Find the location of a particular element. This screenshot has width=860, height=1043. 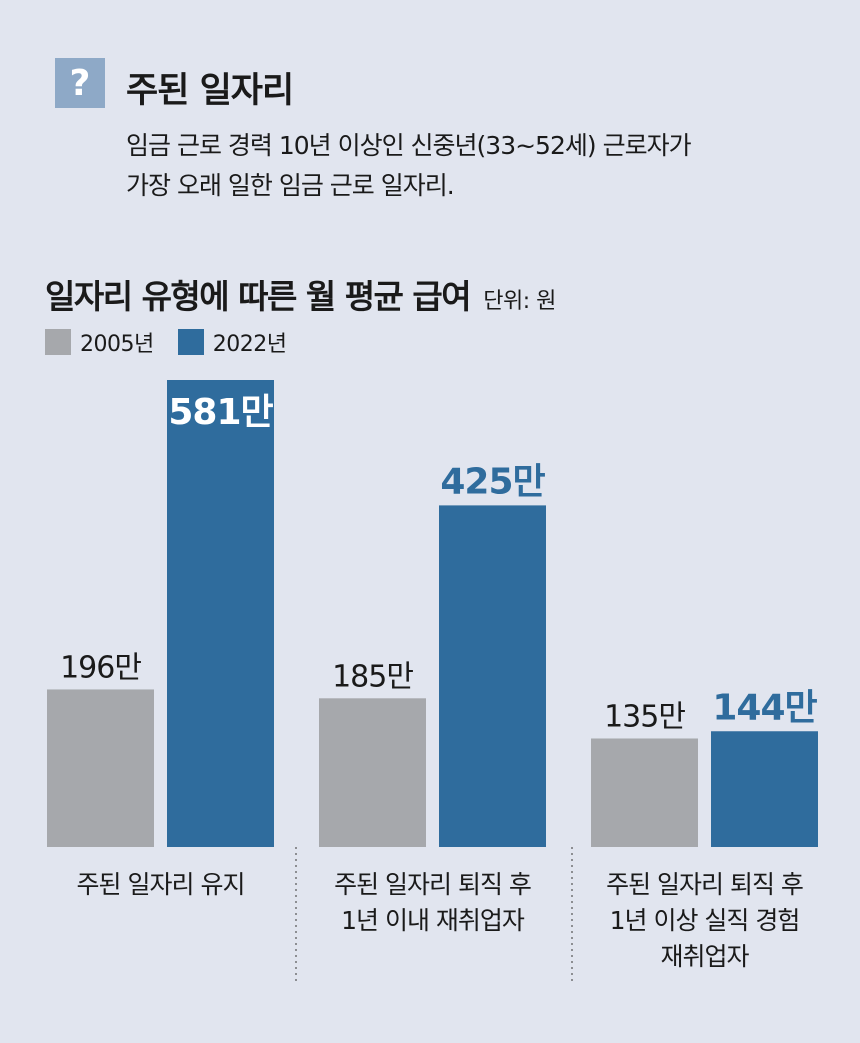

bar-value-label: 144만 is located at coordinates (764, 707).